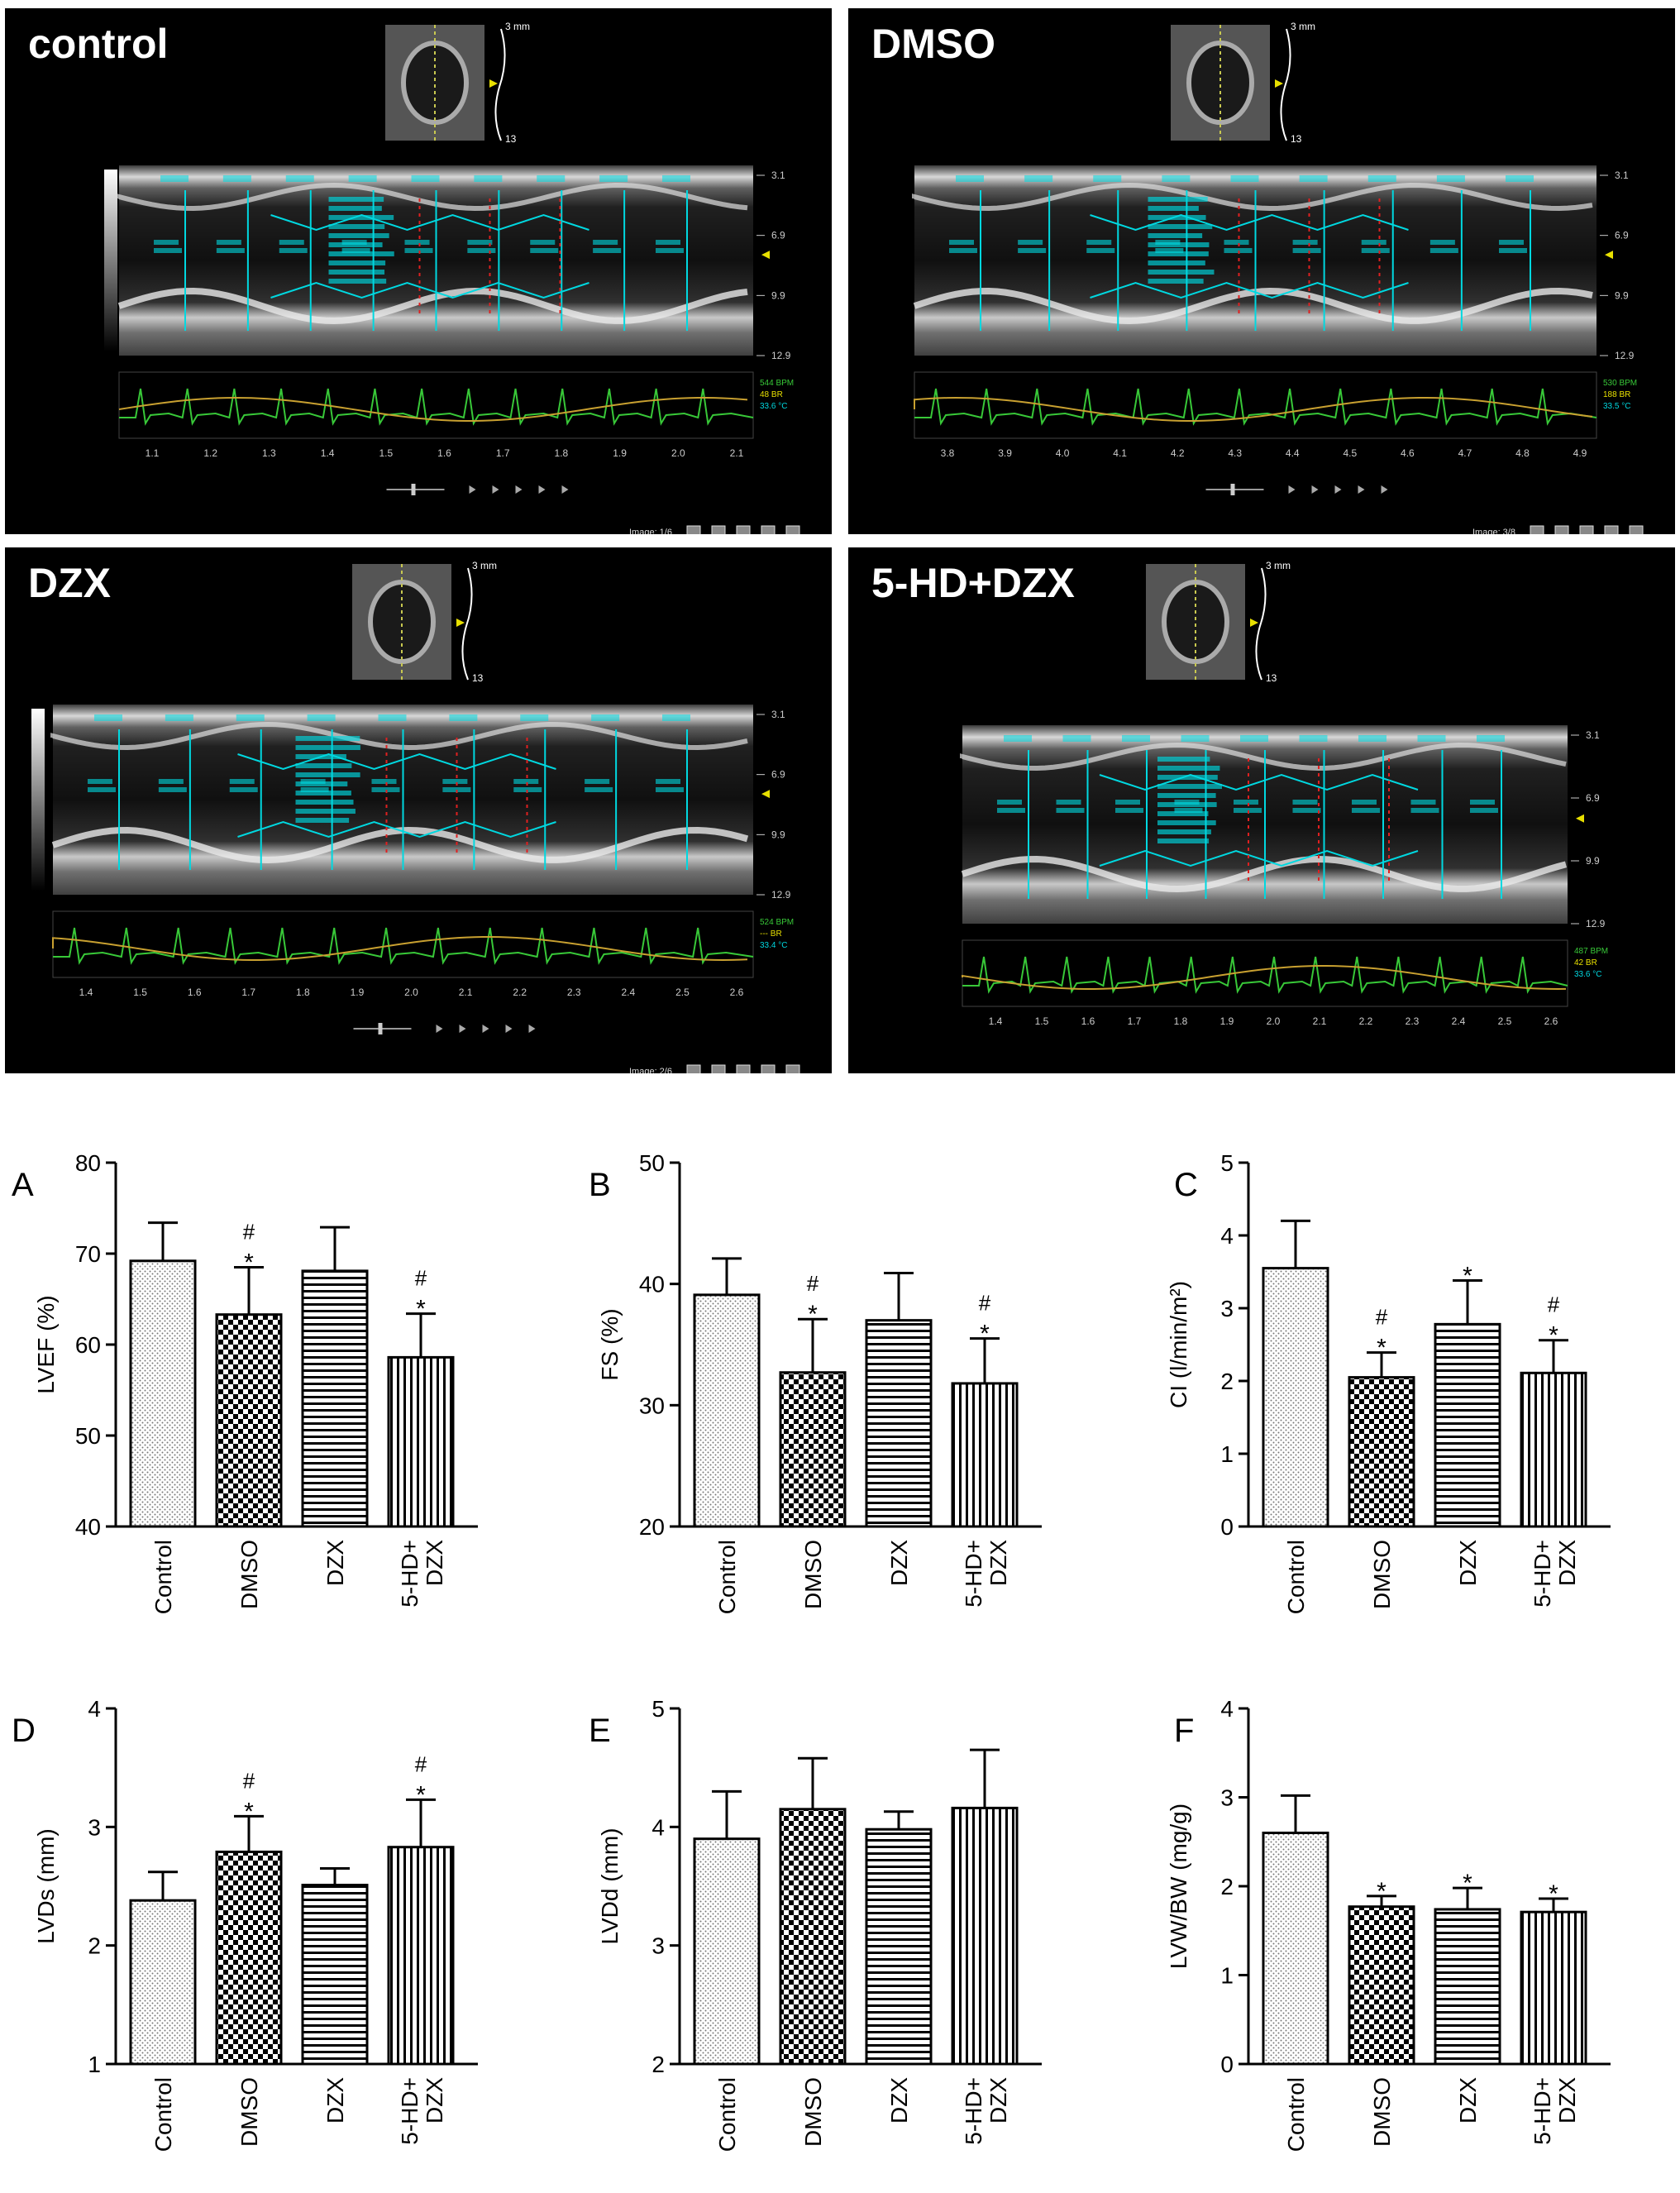  Describe the element at coordinates (778, 175) in the screenshot. I see `echo-depth-label: 3.1` at that location.